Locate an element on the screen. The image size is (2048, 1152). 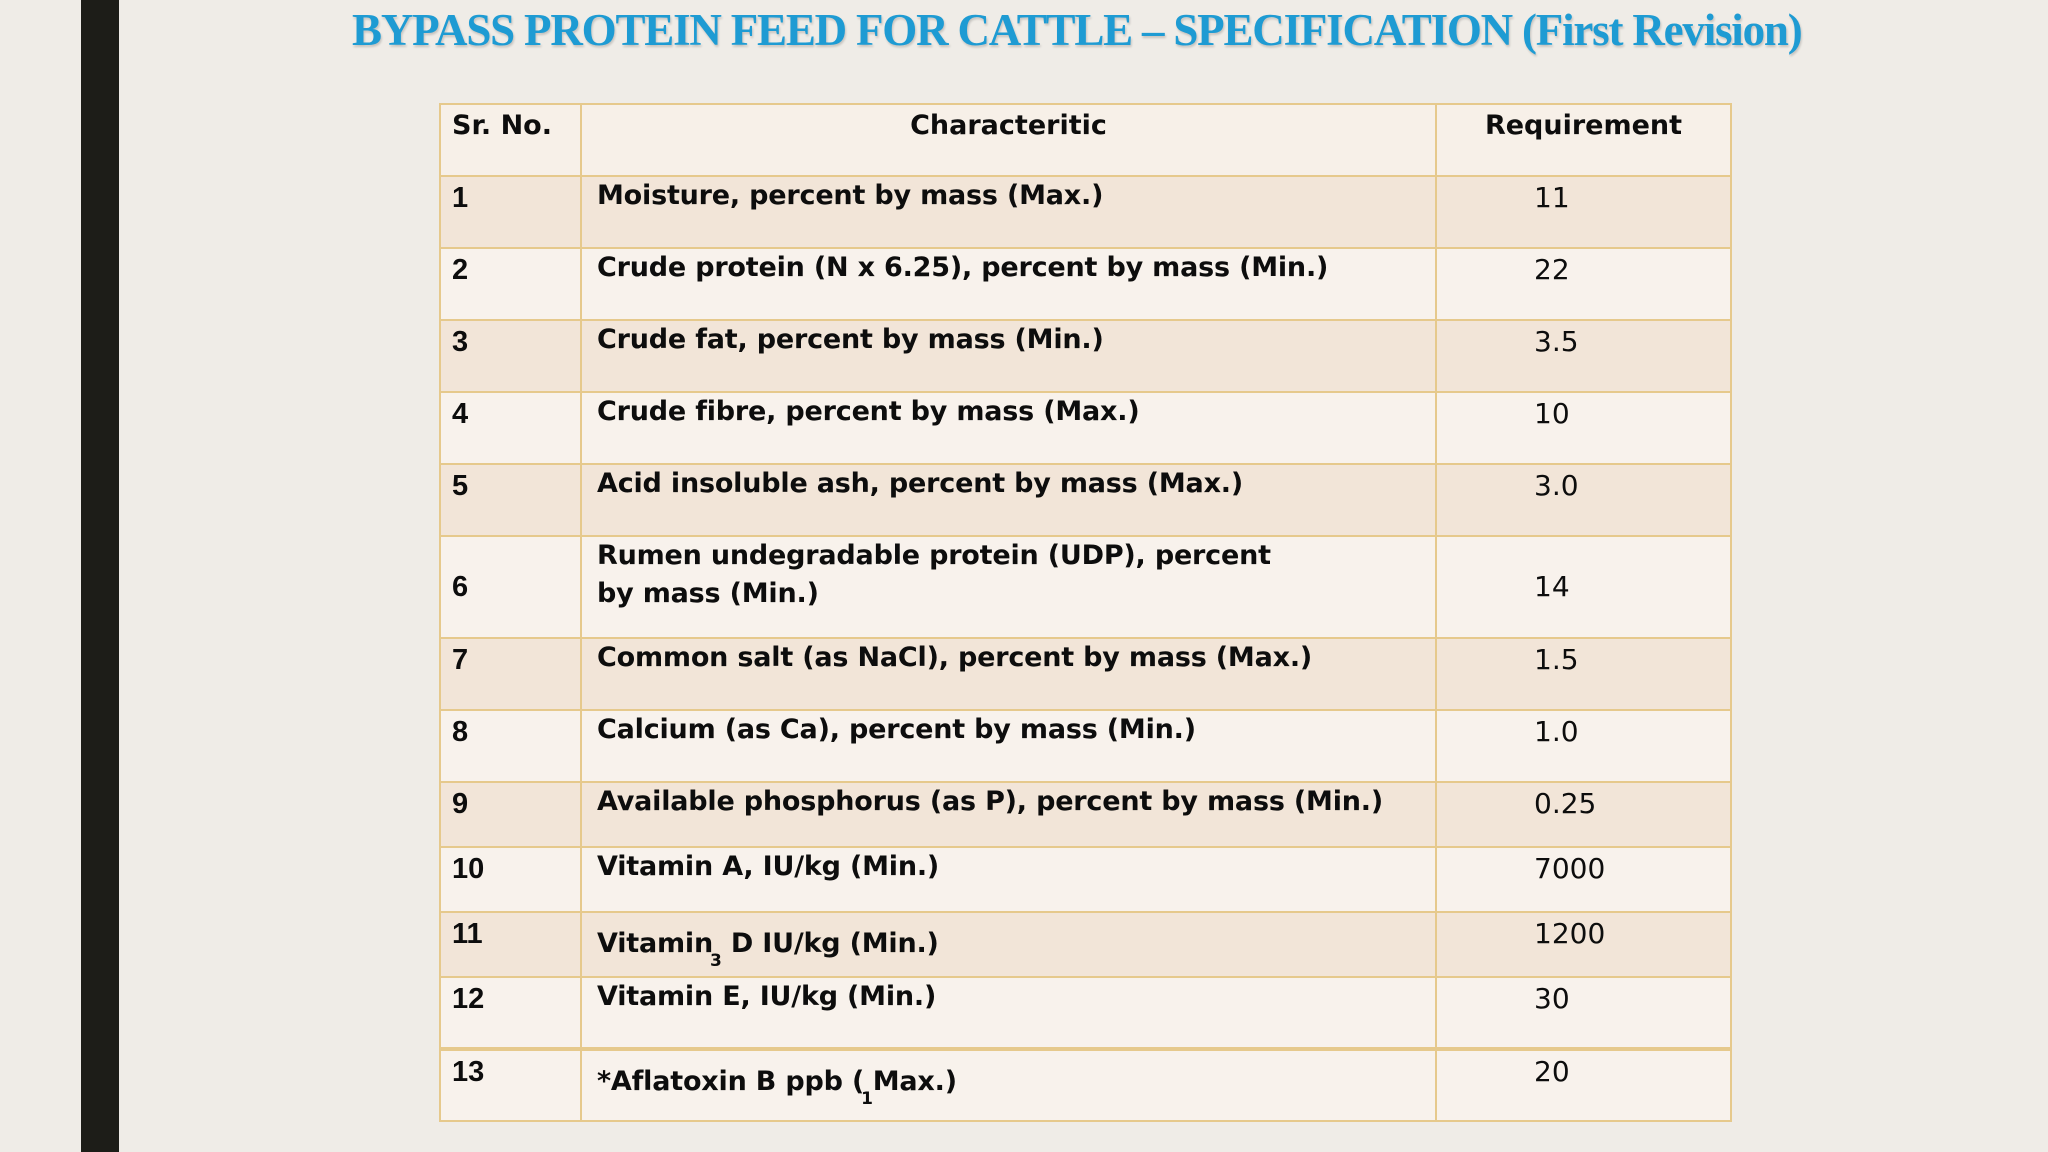
characteristic-text: Vitamin is located at coordinates (655, 943).